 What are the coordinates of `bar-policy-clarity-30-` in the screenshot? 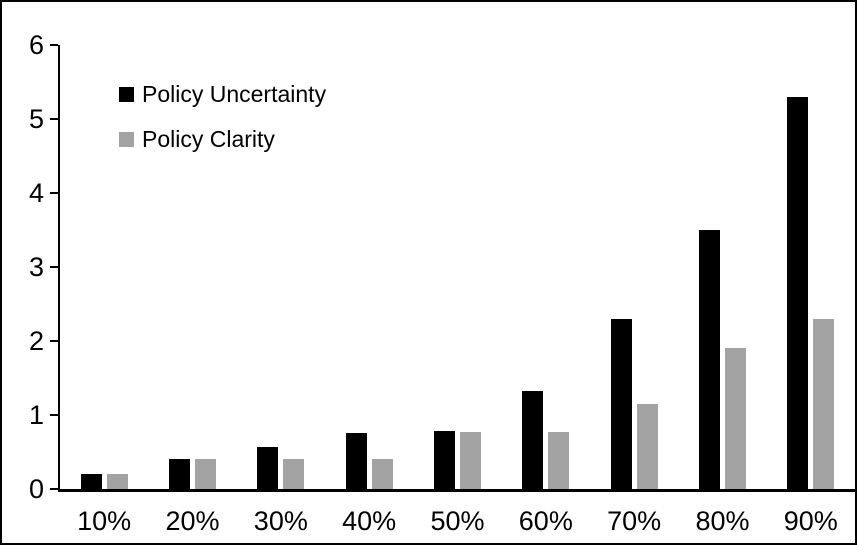 It's located at (294, 474).